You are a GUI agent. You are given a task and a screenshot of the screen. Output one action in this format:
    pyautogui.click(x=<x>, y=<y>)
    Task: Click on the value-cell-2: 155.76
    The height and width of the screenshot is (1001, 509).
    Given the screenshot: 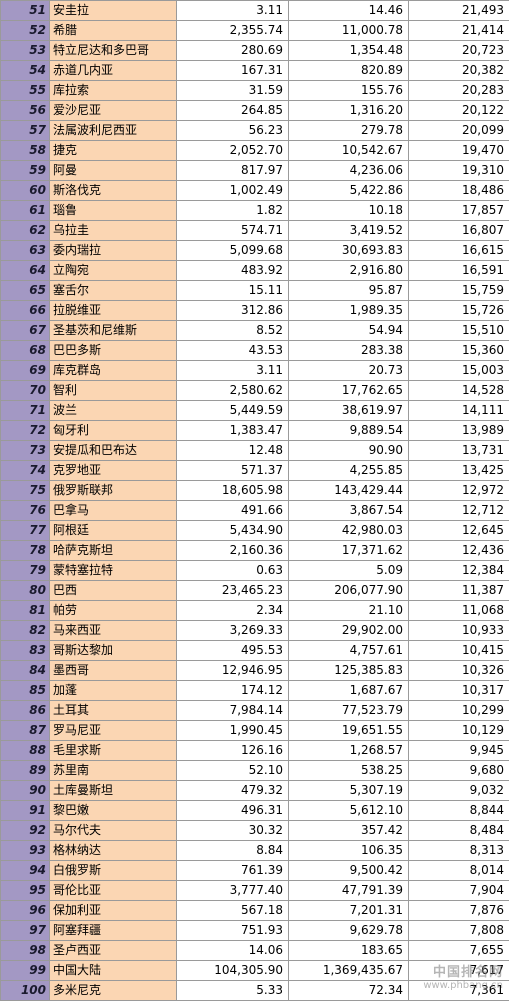 What is the action you would take?
    pyautogui.click(x=348, y=90)
    